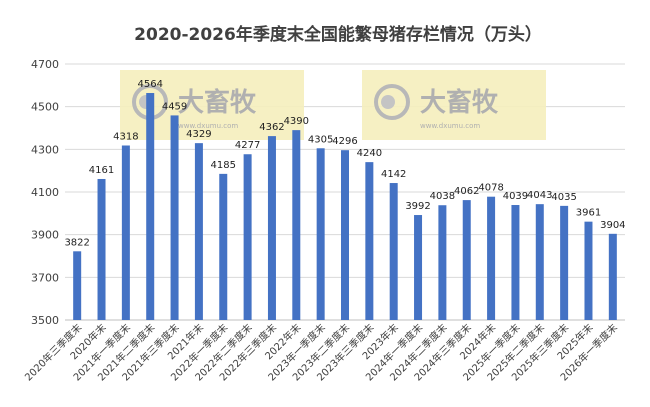 This screenshot has width=650, height=407. What do you see at coordinates (223, 165) in the screenshot?
I see `data-label: 4185` at bounding box center [223, 165].